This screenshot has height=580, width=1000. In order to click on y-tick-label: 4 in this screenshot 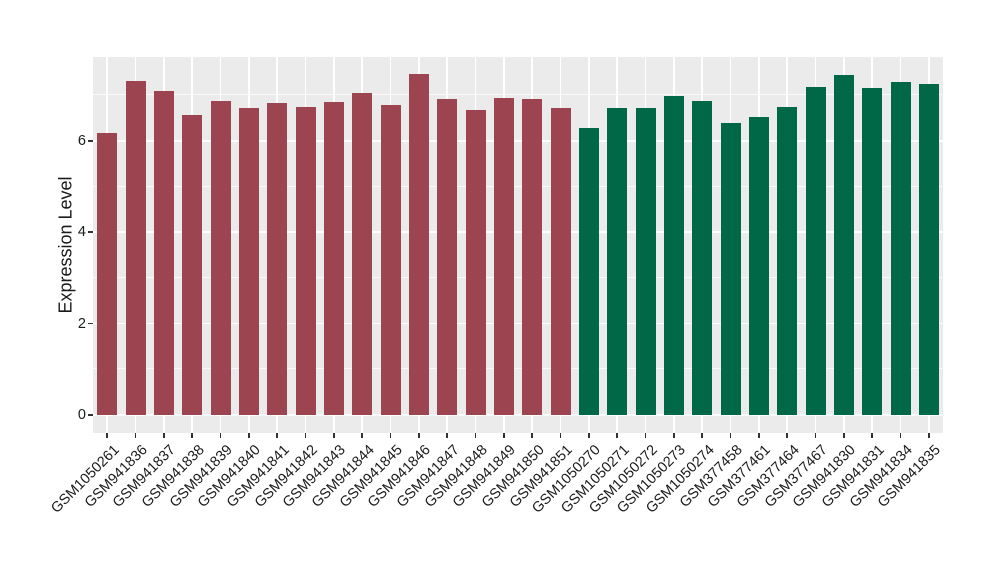, I will do `click(81, 232)`.